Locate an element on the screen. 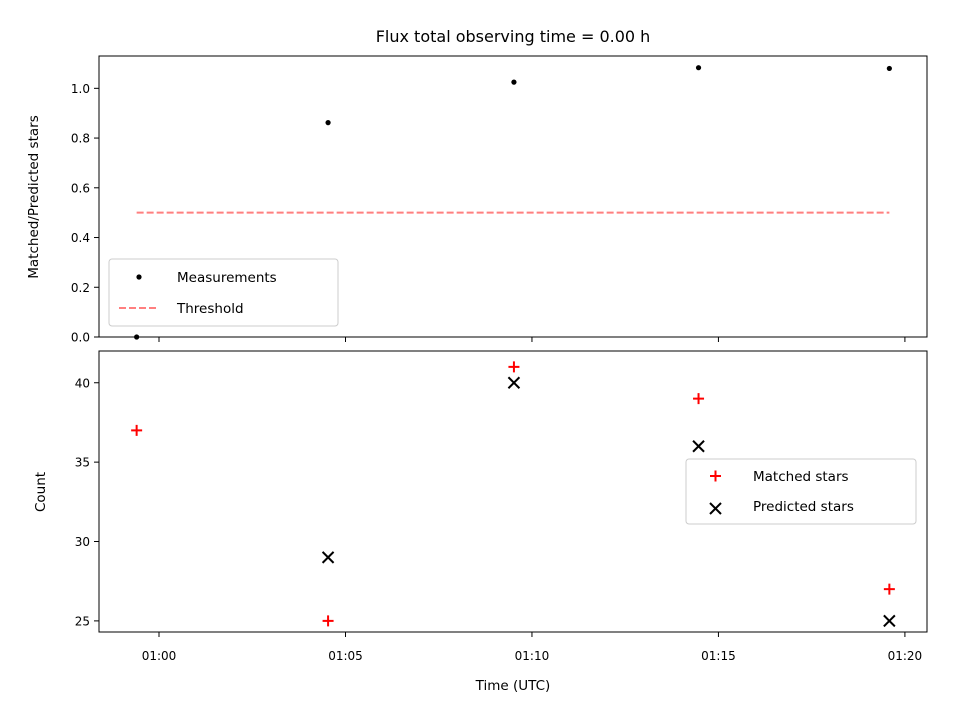 The width and height of the screenshot is (960, 720). x-axis-label: Time (UTC) is located at coordinates (513, 686).